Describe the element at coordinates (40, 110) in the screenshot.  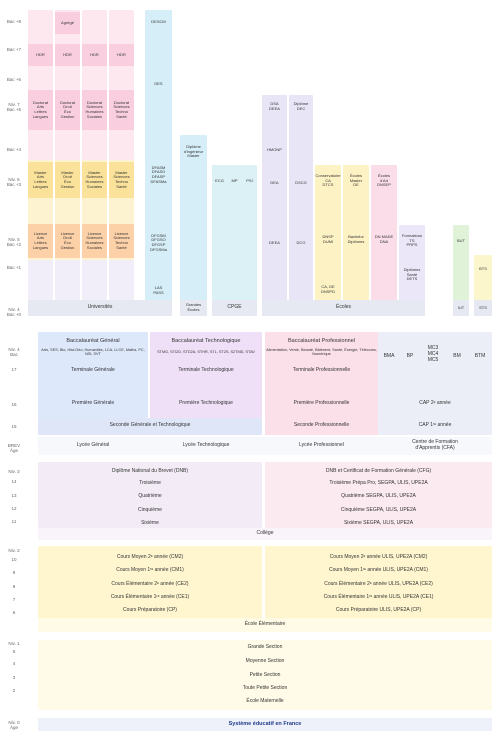
I see `higher-ed-cell: Doctorat Arts Lettres Langues` at that location.